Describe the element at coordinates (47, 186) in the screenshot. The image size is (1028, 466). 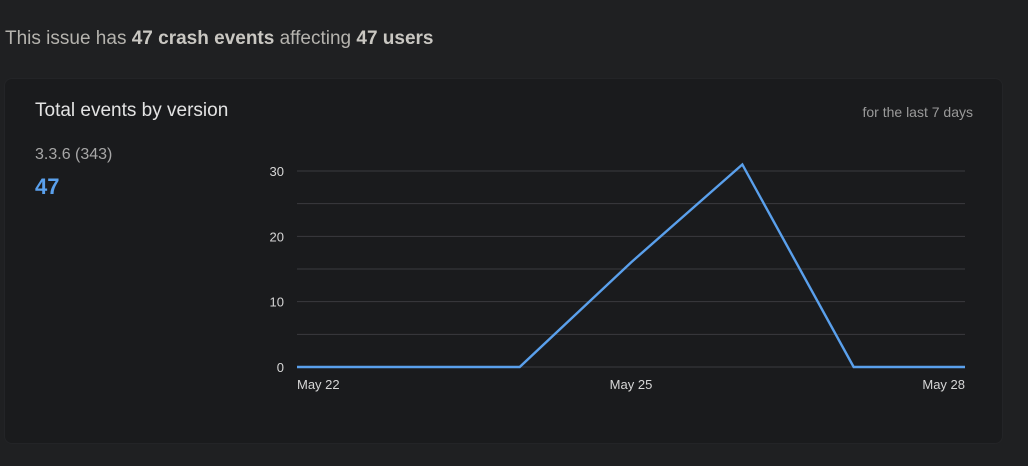
I see `version-event-count: 47` at that location.